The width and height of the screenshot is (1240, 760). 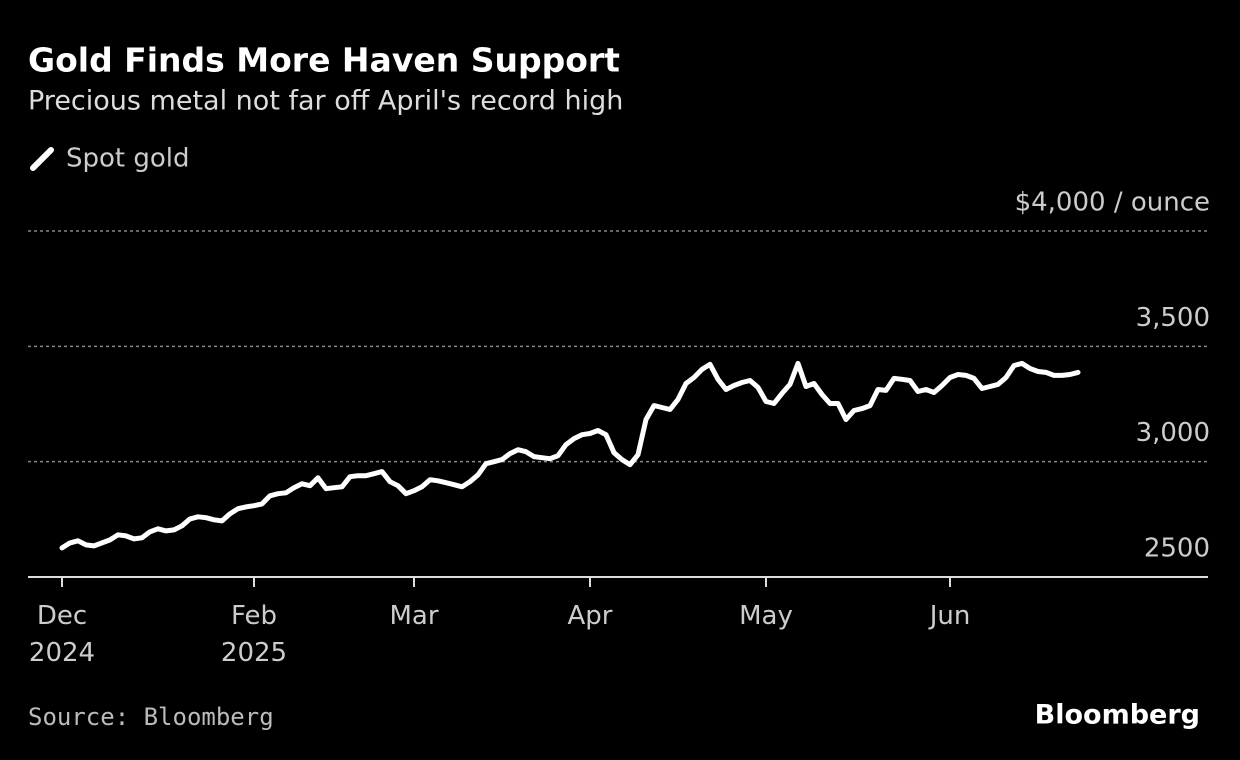 What do you see at coordinates (128, 159) in the screenshot?
I see `legend-label: Spot gold` at bounding box center [128, 159].